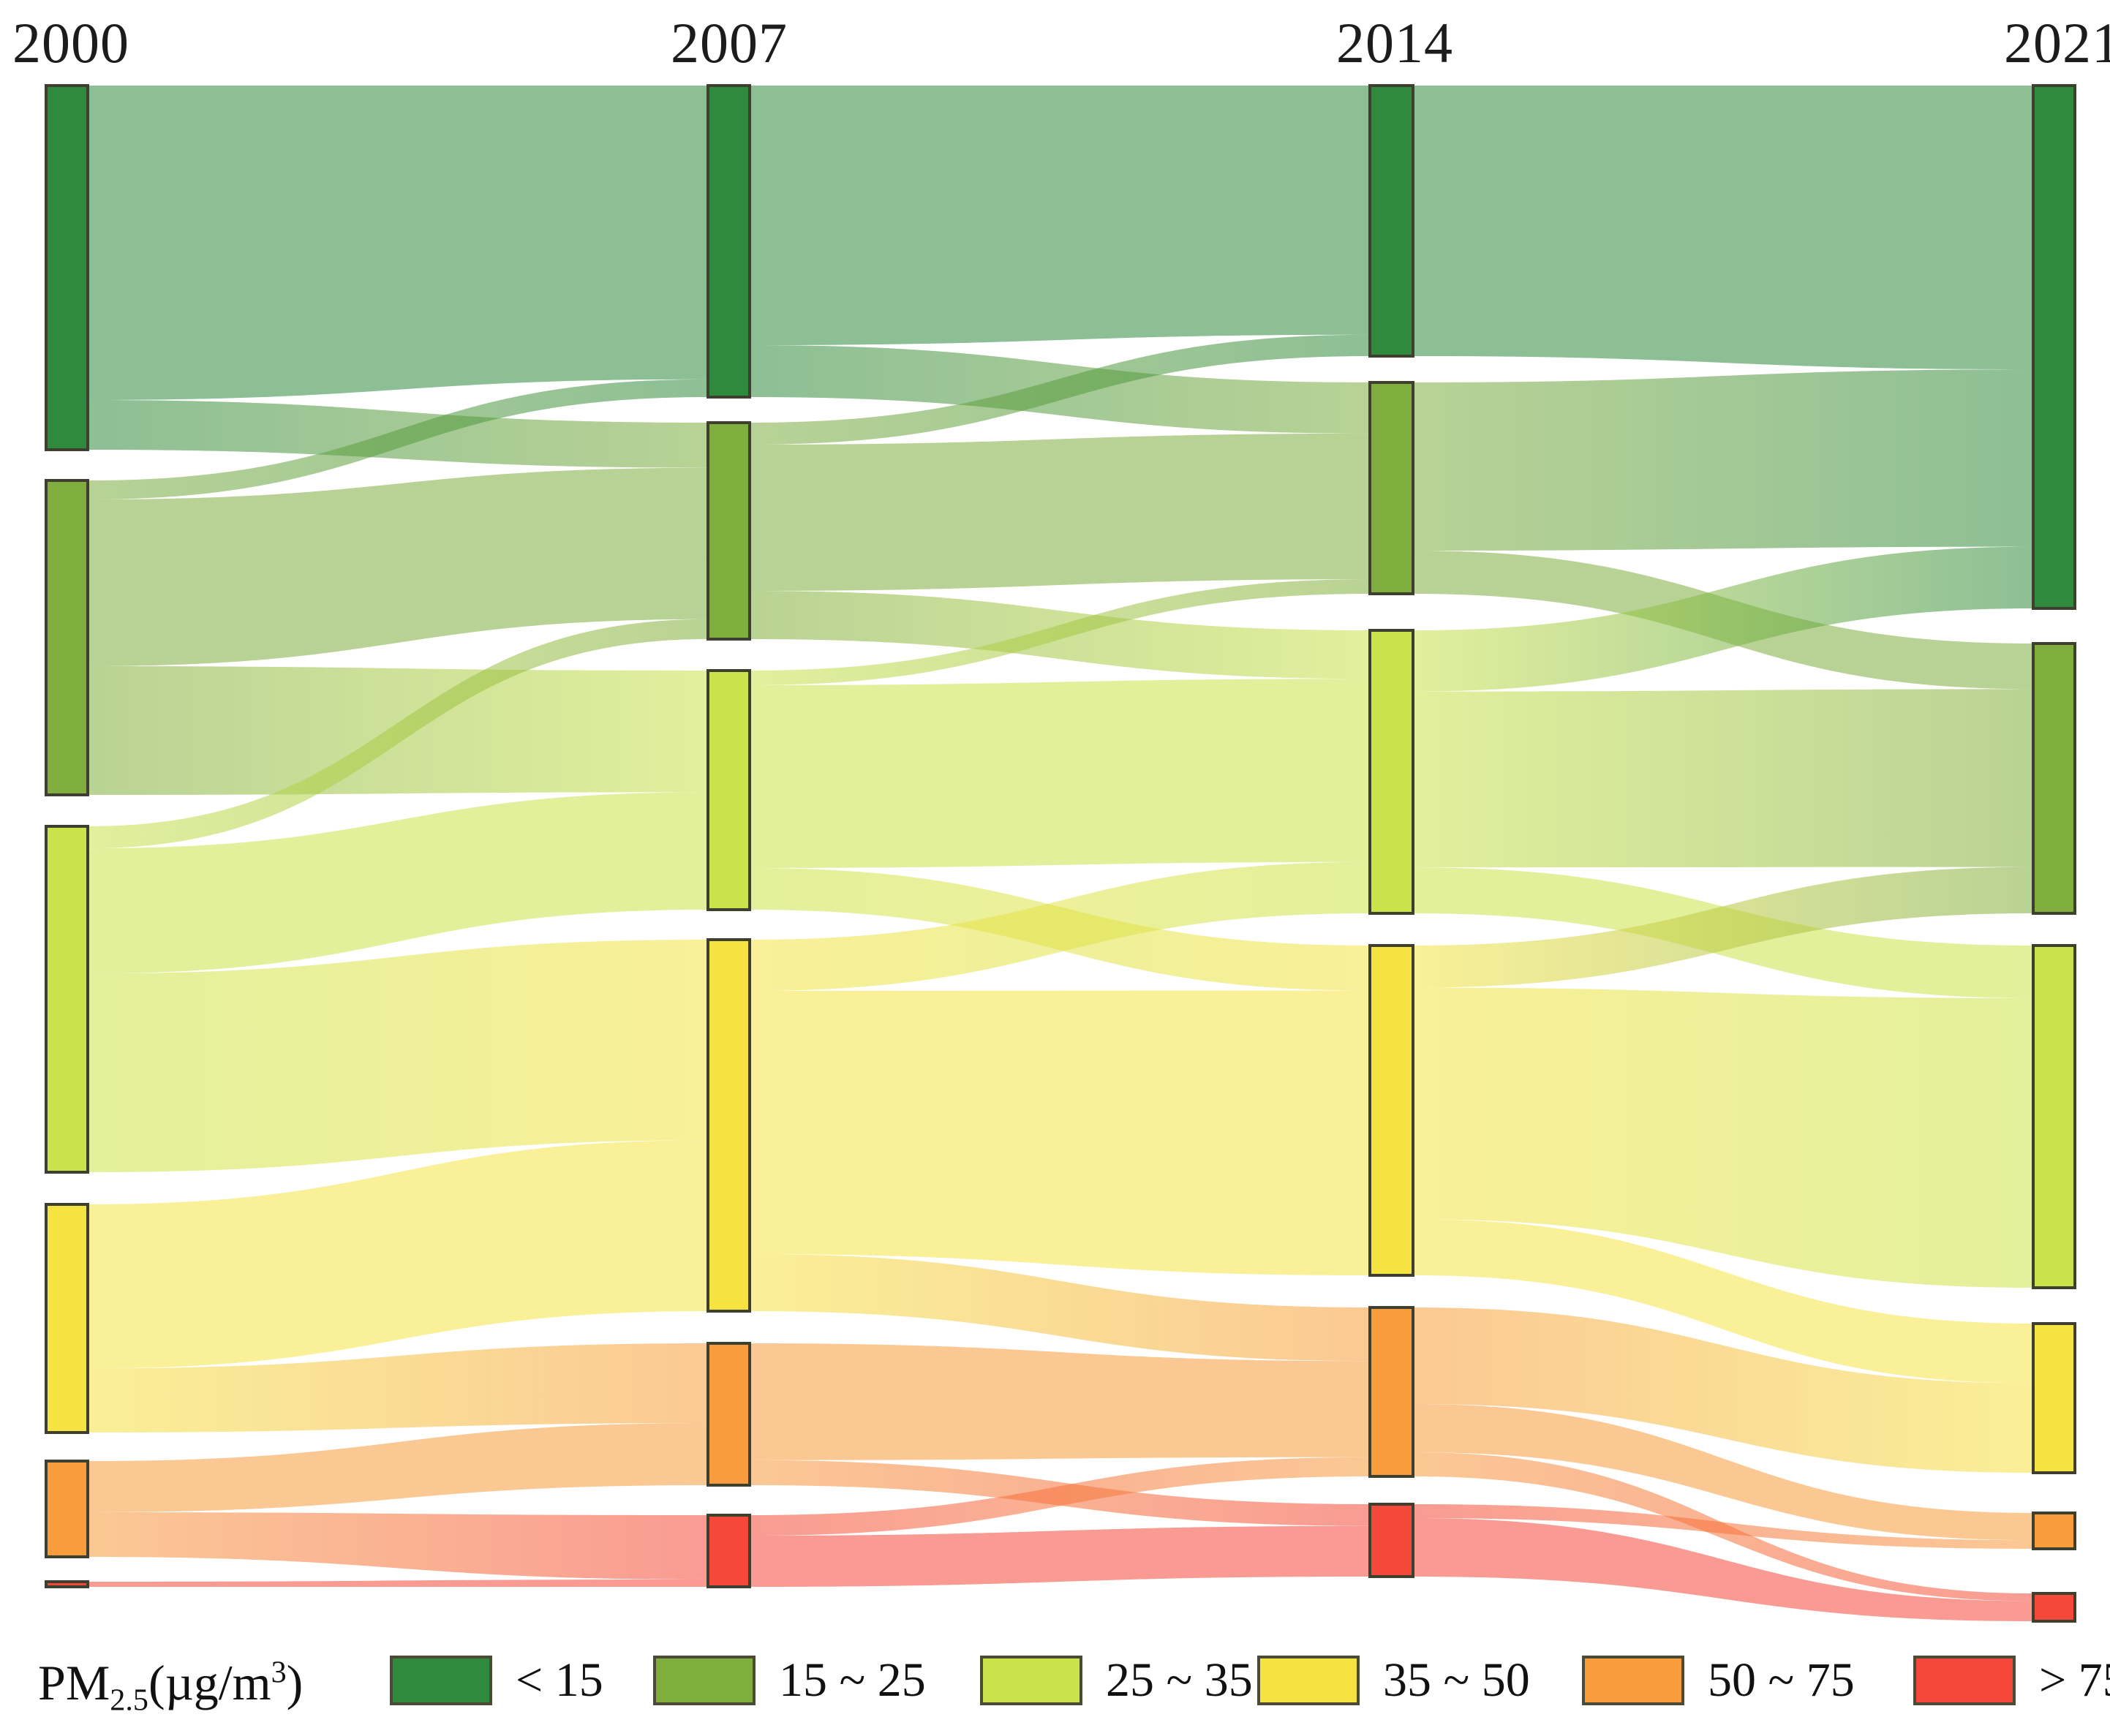 This screenshot has width=2110, height=1736. Describe the element at coordinates (729, 1551) in the screenshot. I see `node-2007-gt75` at that location.